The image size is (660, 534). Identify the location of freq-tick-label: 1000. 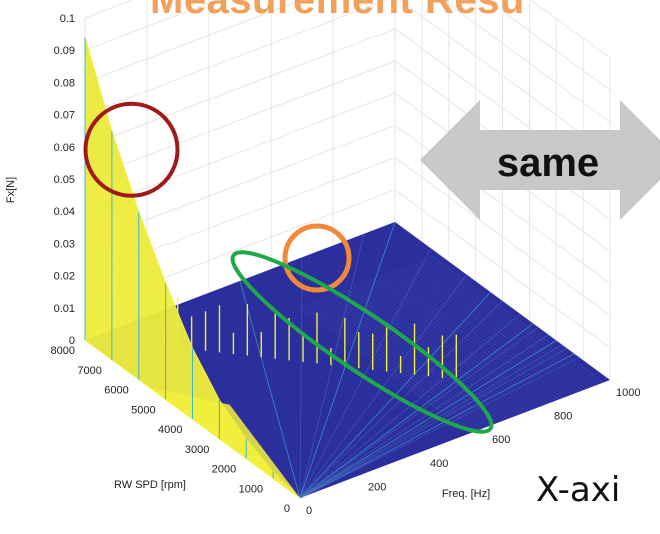
(628, 393).